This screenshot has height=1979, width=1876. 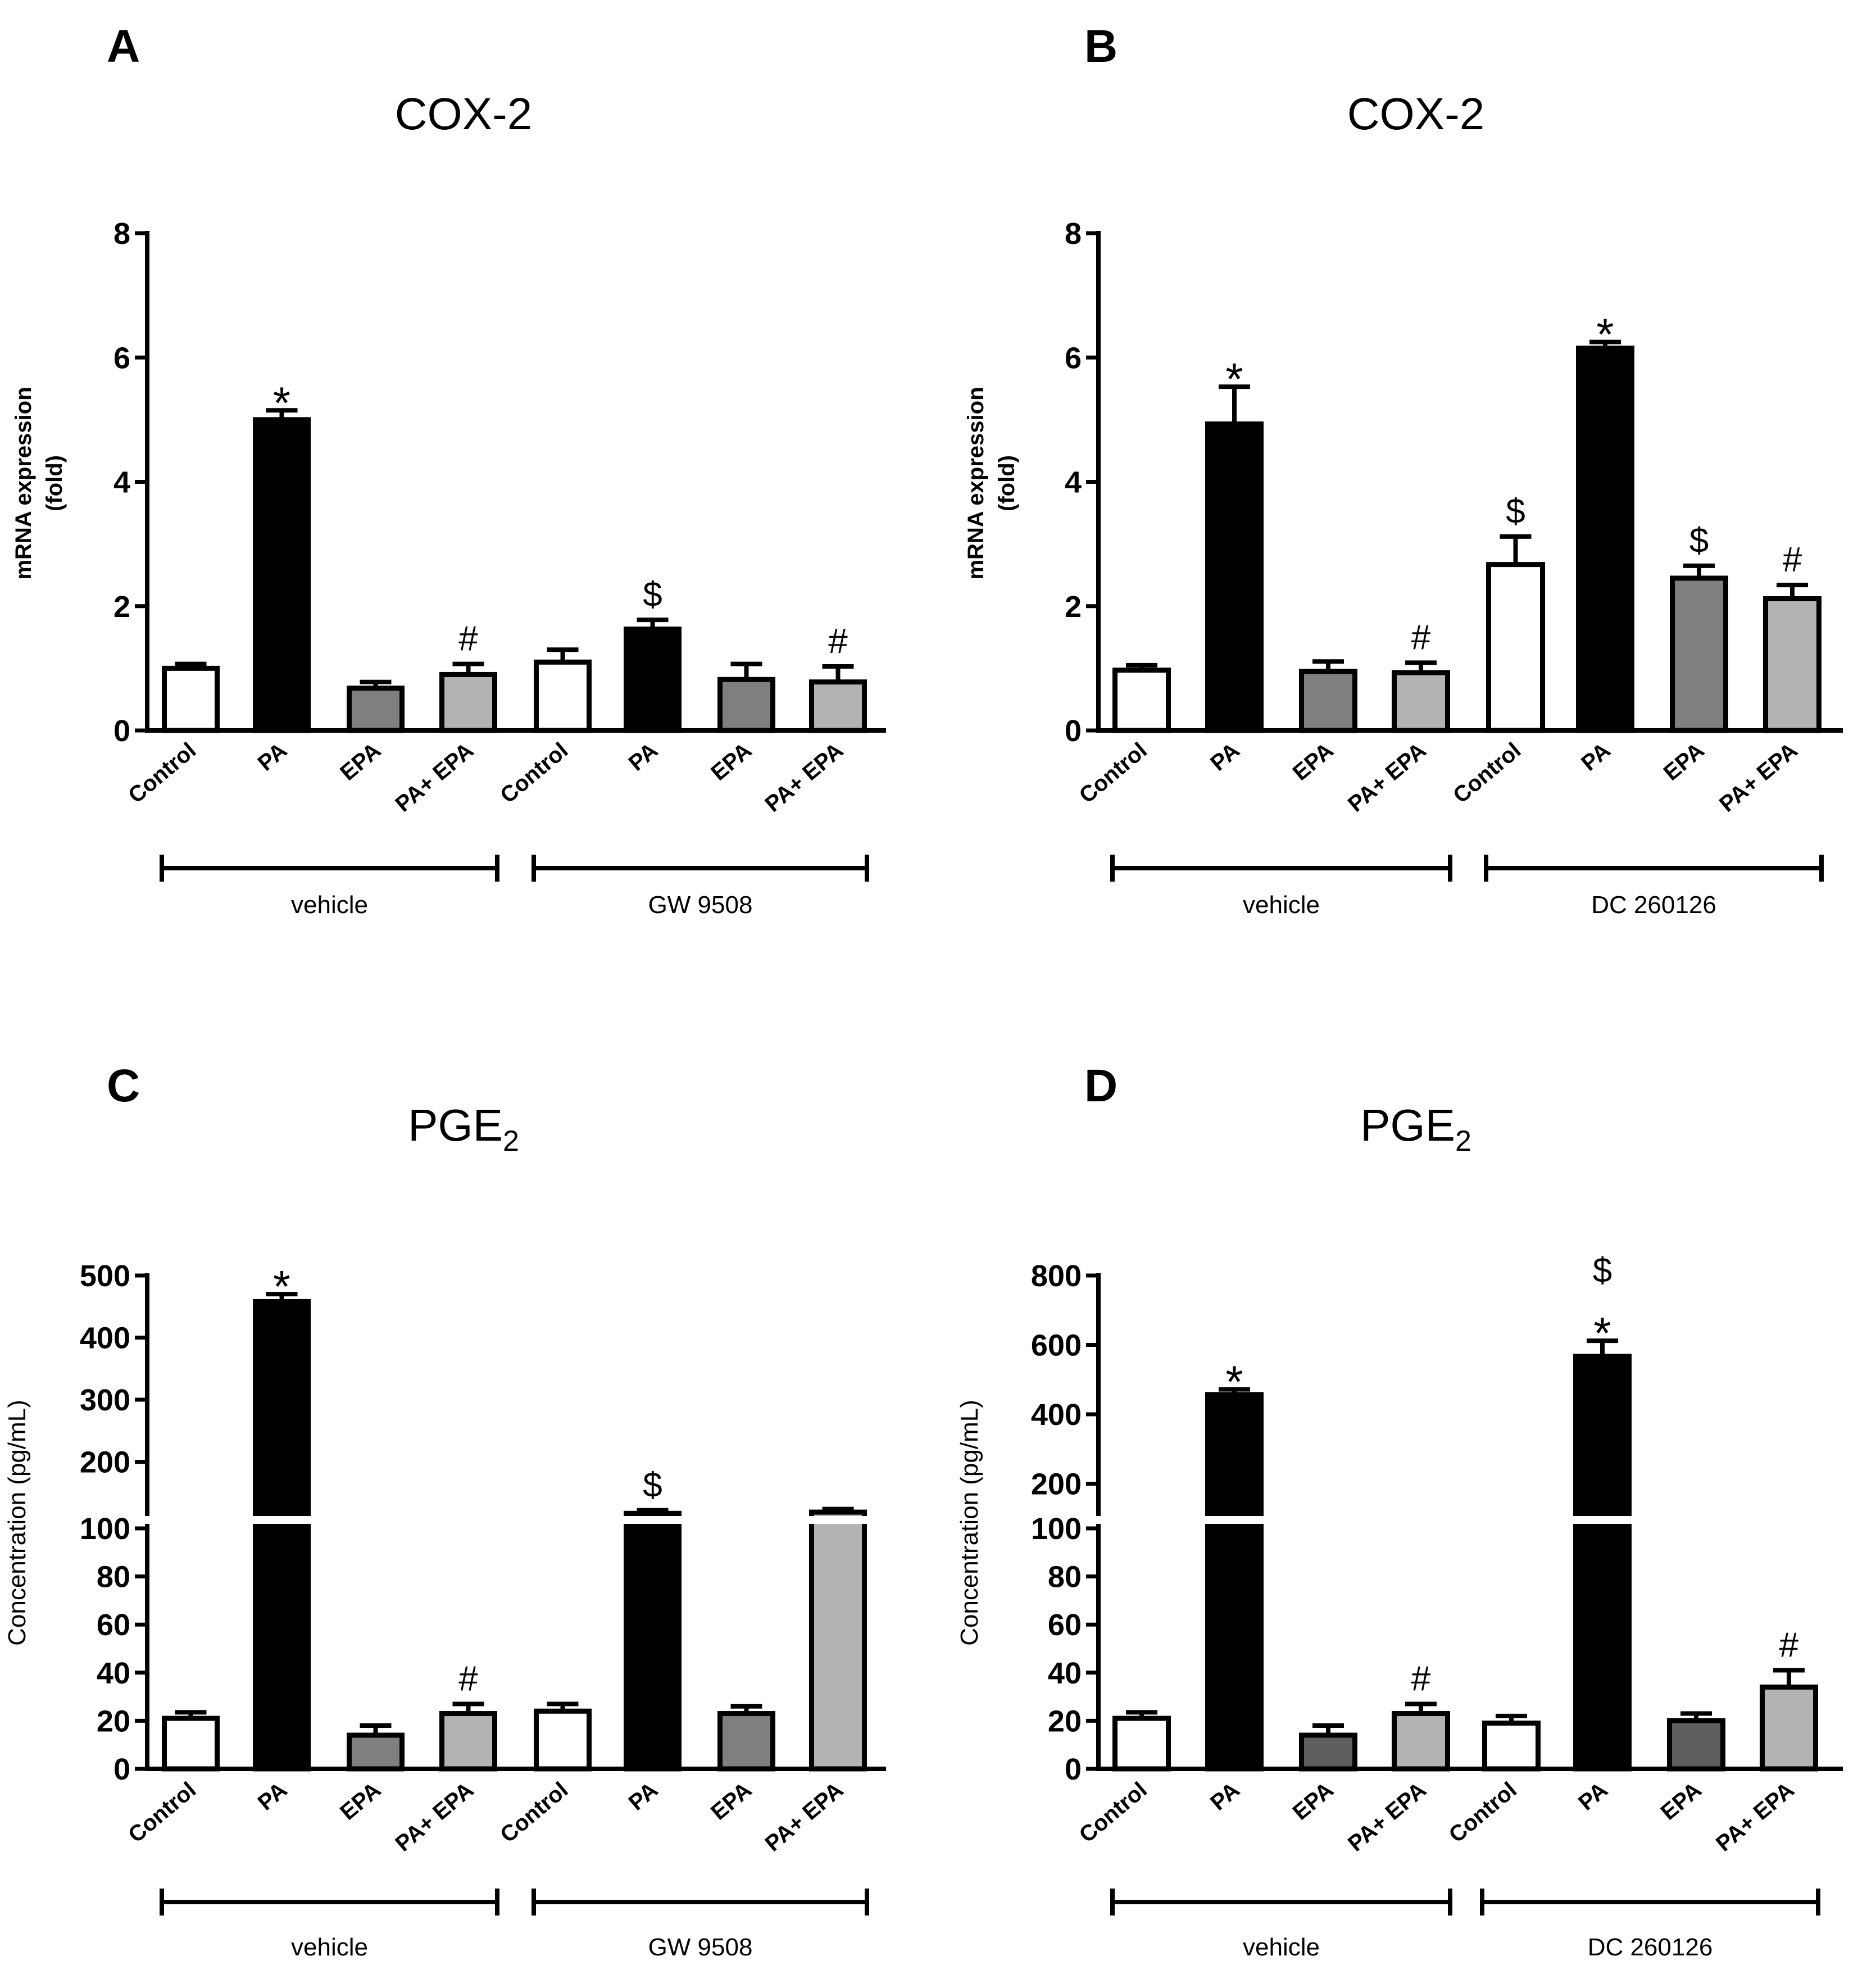 What do you see at coordinates (1056, 1276) in the screenshot?
I see `y-tick-label: 800` at bounding box center [1056, 1276].